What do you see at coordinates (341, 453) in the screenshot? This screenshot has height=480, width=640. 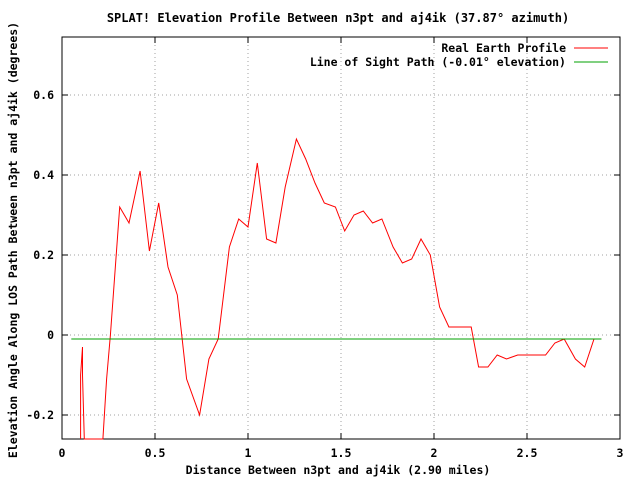 I see `x-tick-label: 1.5` at bounding box center [341, 453].